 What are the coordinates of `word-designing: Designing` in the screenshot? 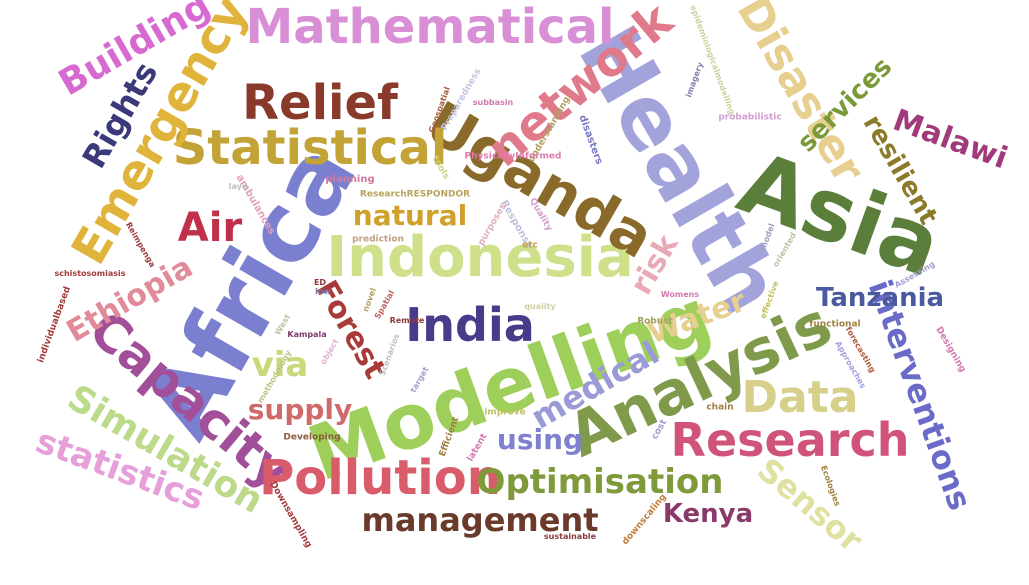 It's located at (950, 350).